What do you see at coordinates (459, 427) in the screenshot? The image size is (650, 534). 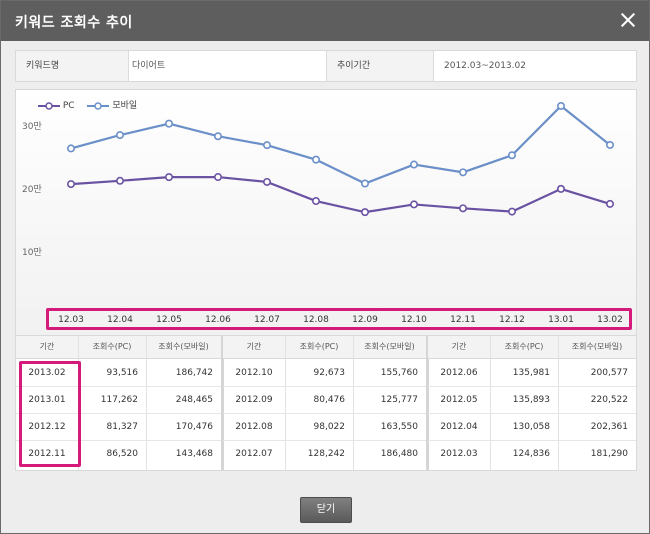 I see `table-cell-period: 2012.04` at bounding box center [459, 427].